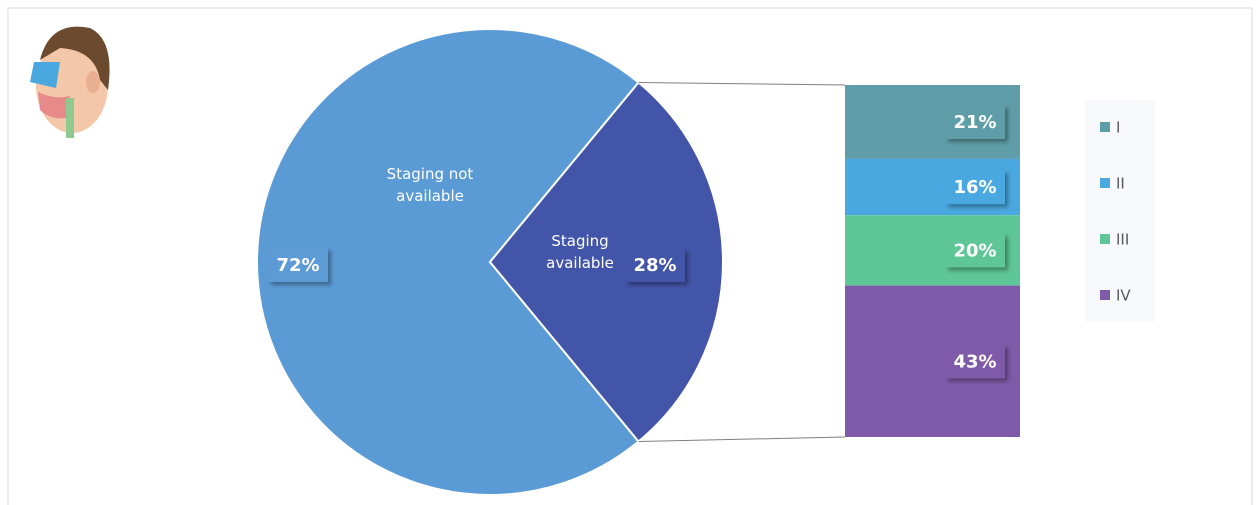 Image resolution: width=1260 pixels, height=505 pixels. I want to click on category-label-box: Staging not available, so click(430, 185).